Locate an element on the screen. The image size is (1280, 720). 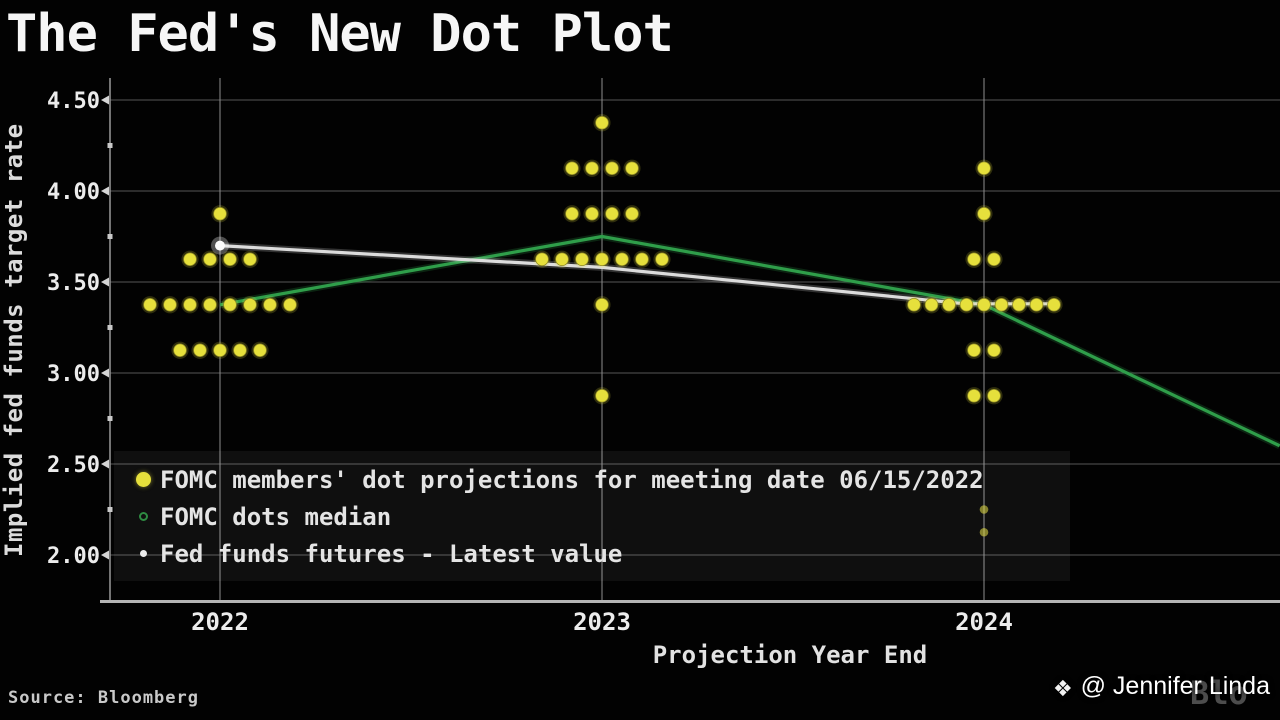
x-axis-title: Projection Year End is located at coordinates (790, 655).